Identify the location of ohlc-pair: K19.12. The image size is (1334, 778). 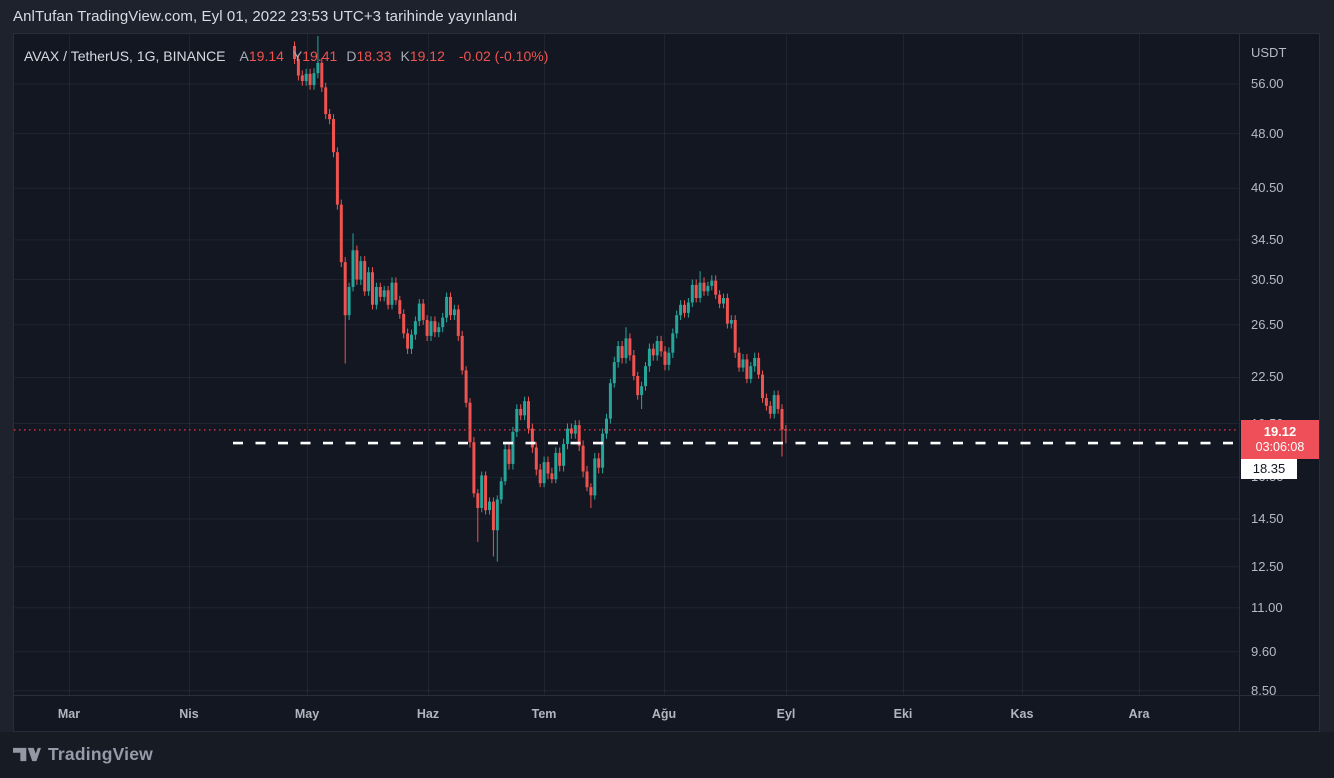
(422, 56).